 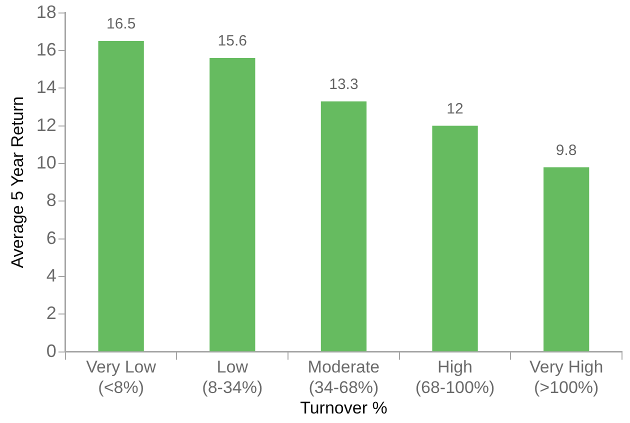 I want to click on x-tick-label: Very High (>100%), so click(x=566, y=378).